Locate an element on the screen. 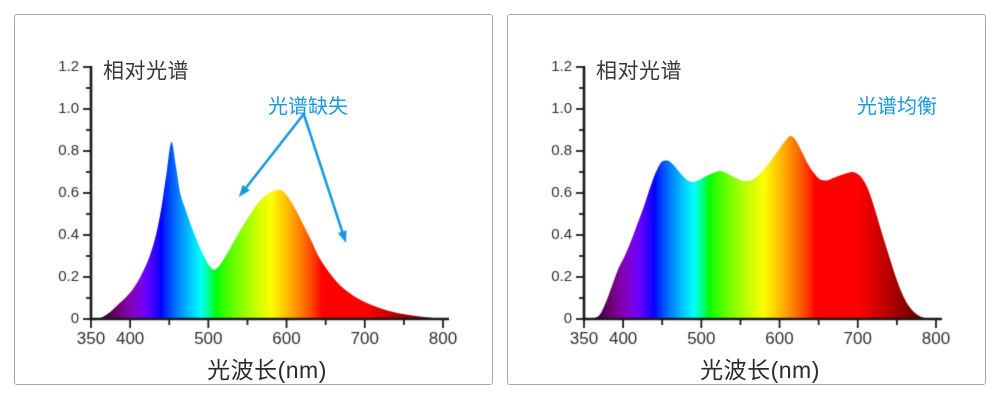 The width and height of the screenshot is (1000, 401). annotation-spectrum-gap: 光谱缺失 is located at coordinates (308, 107).